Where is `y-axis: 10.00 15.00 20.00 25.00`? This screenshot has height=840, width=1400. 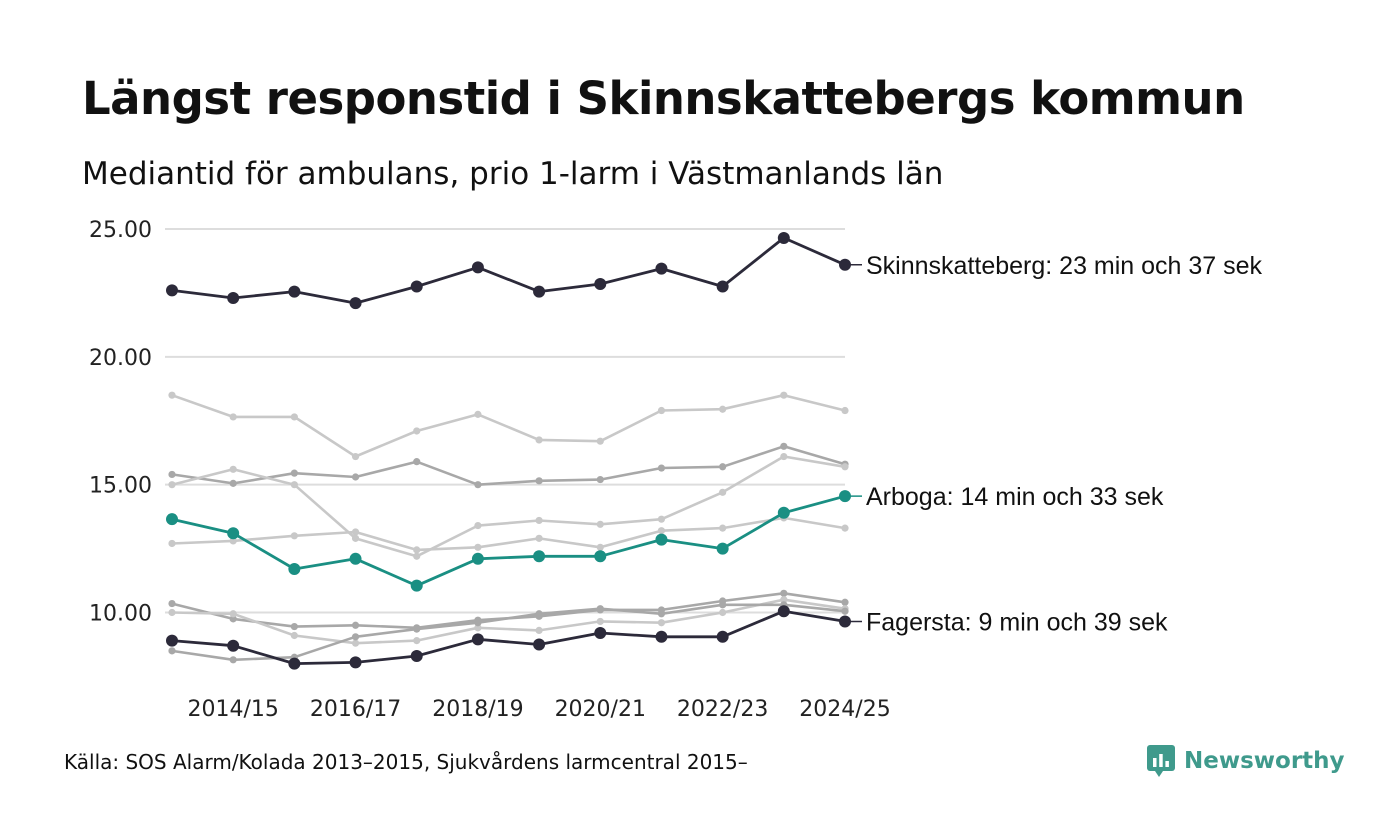
y-axis: 10.00 15.00 20.00 25.00 is located at coordinates (120, 422).